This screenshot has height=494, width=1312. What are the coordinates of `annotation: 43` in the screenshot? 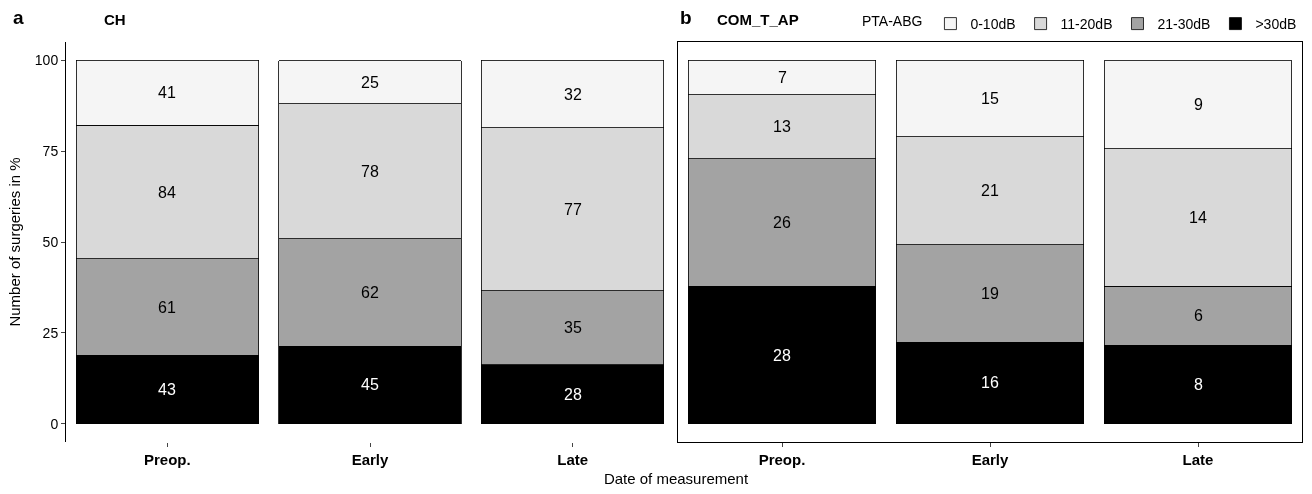 It's located at (167, 389).